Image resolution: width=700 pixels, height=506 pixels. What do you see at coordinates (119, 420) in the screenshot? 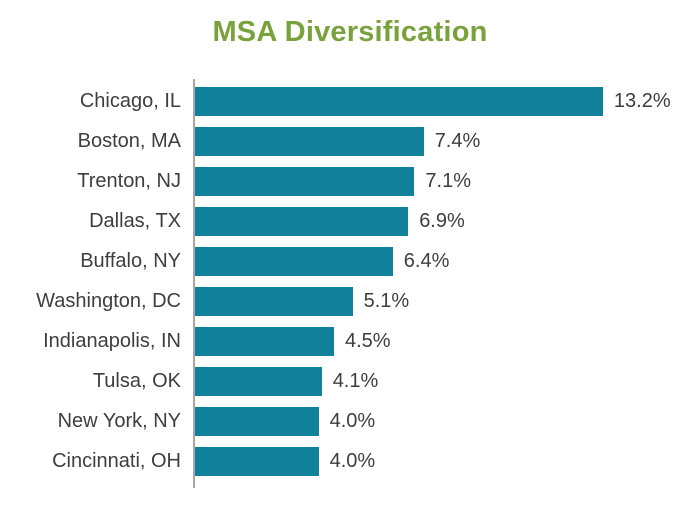
I see `category-label: New York, NY` at bounding box center [119, 420].